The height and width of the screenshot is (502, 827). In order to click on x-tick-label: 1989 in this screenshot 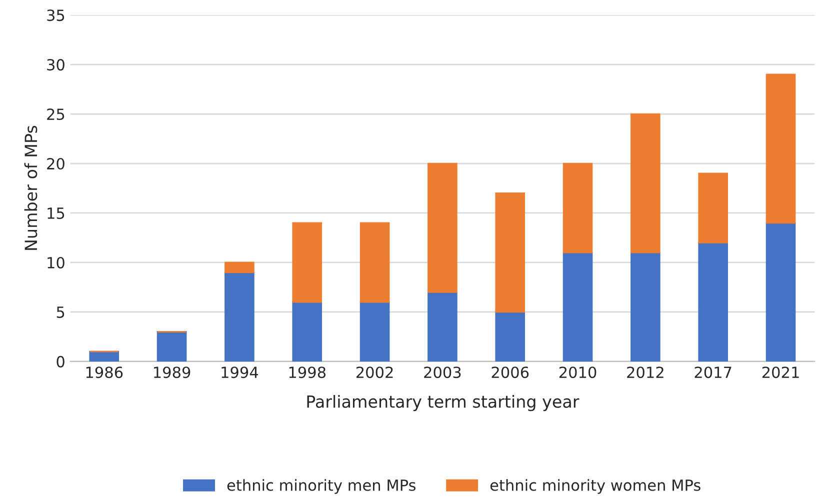, I will do `click(172, 372)`.